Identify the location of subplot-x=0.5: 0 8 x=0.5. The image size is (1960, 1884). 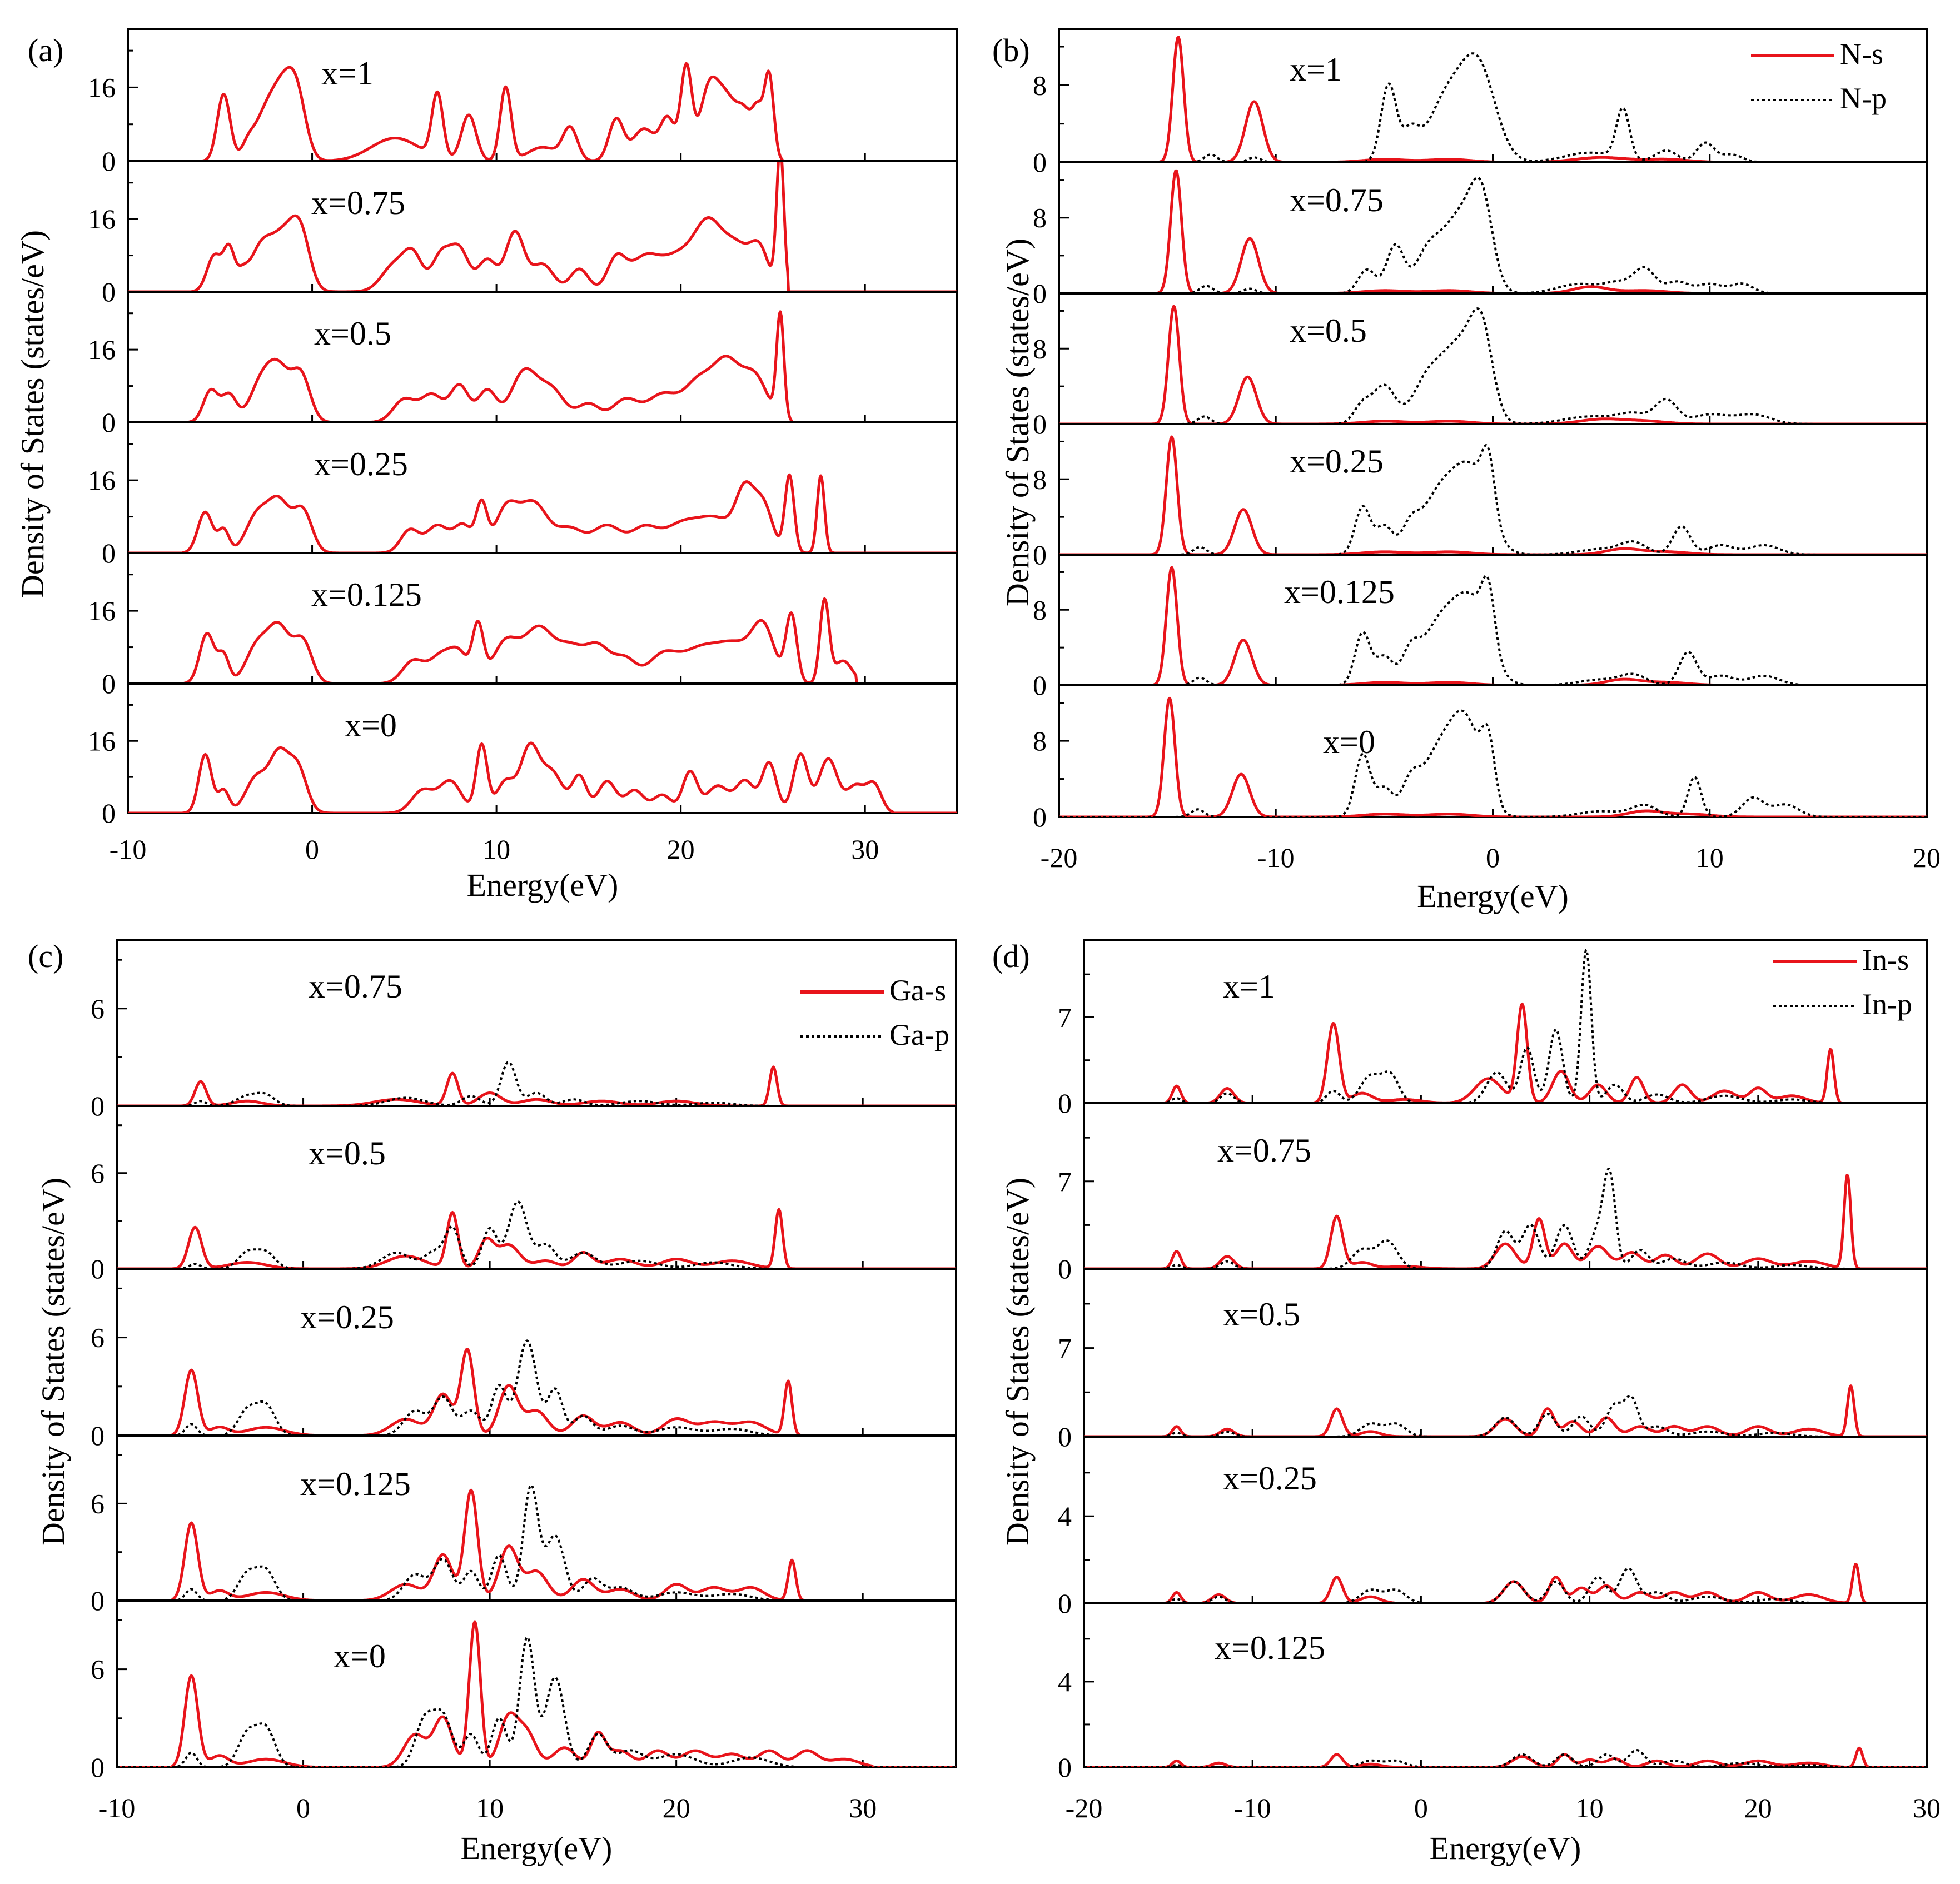
(1480, 366).